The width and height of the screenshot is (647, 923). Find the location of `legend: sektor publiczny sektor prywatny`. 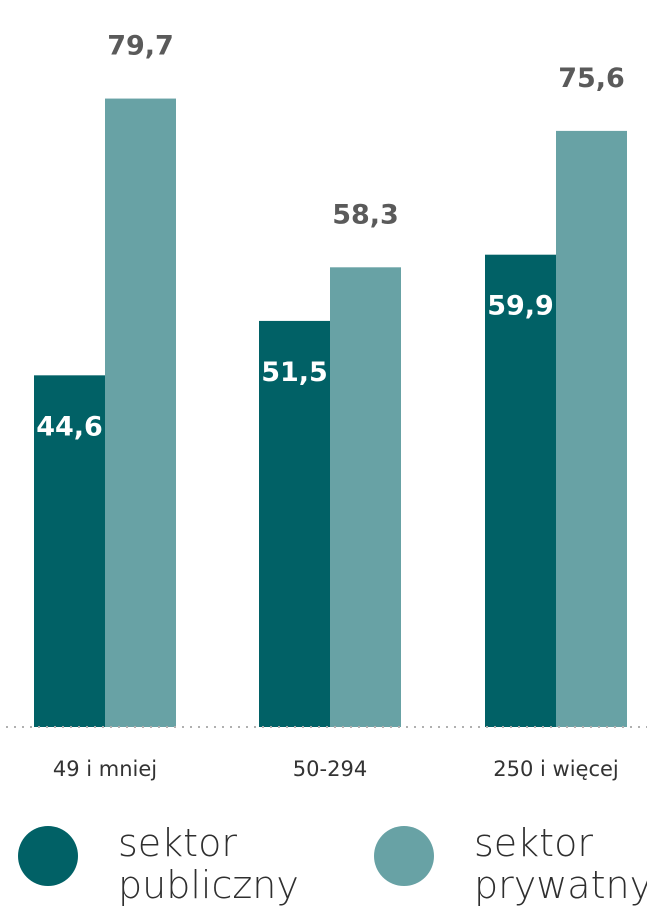

legend: sektor publiczny sektor prywatny is located at coordinates (323, 871).